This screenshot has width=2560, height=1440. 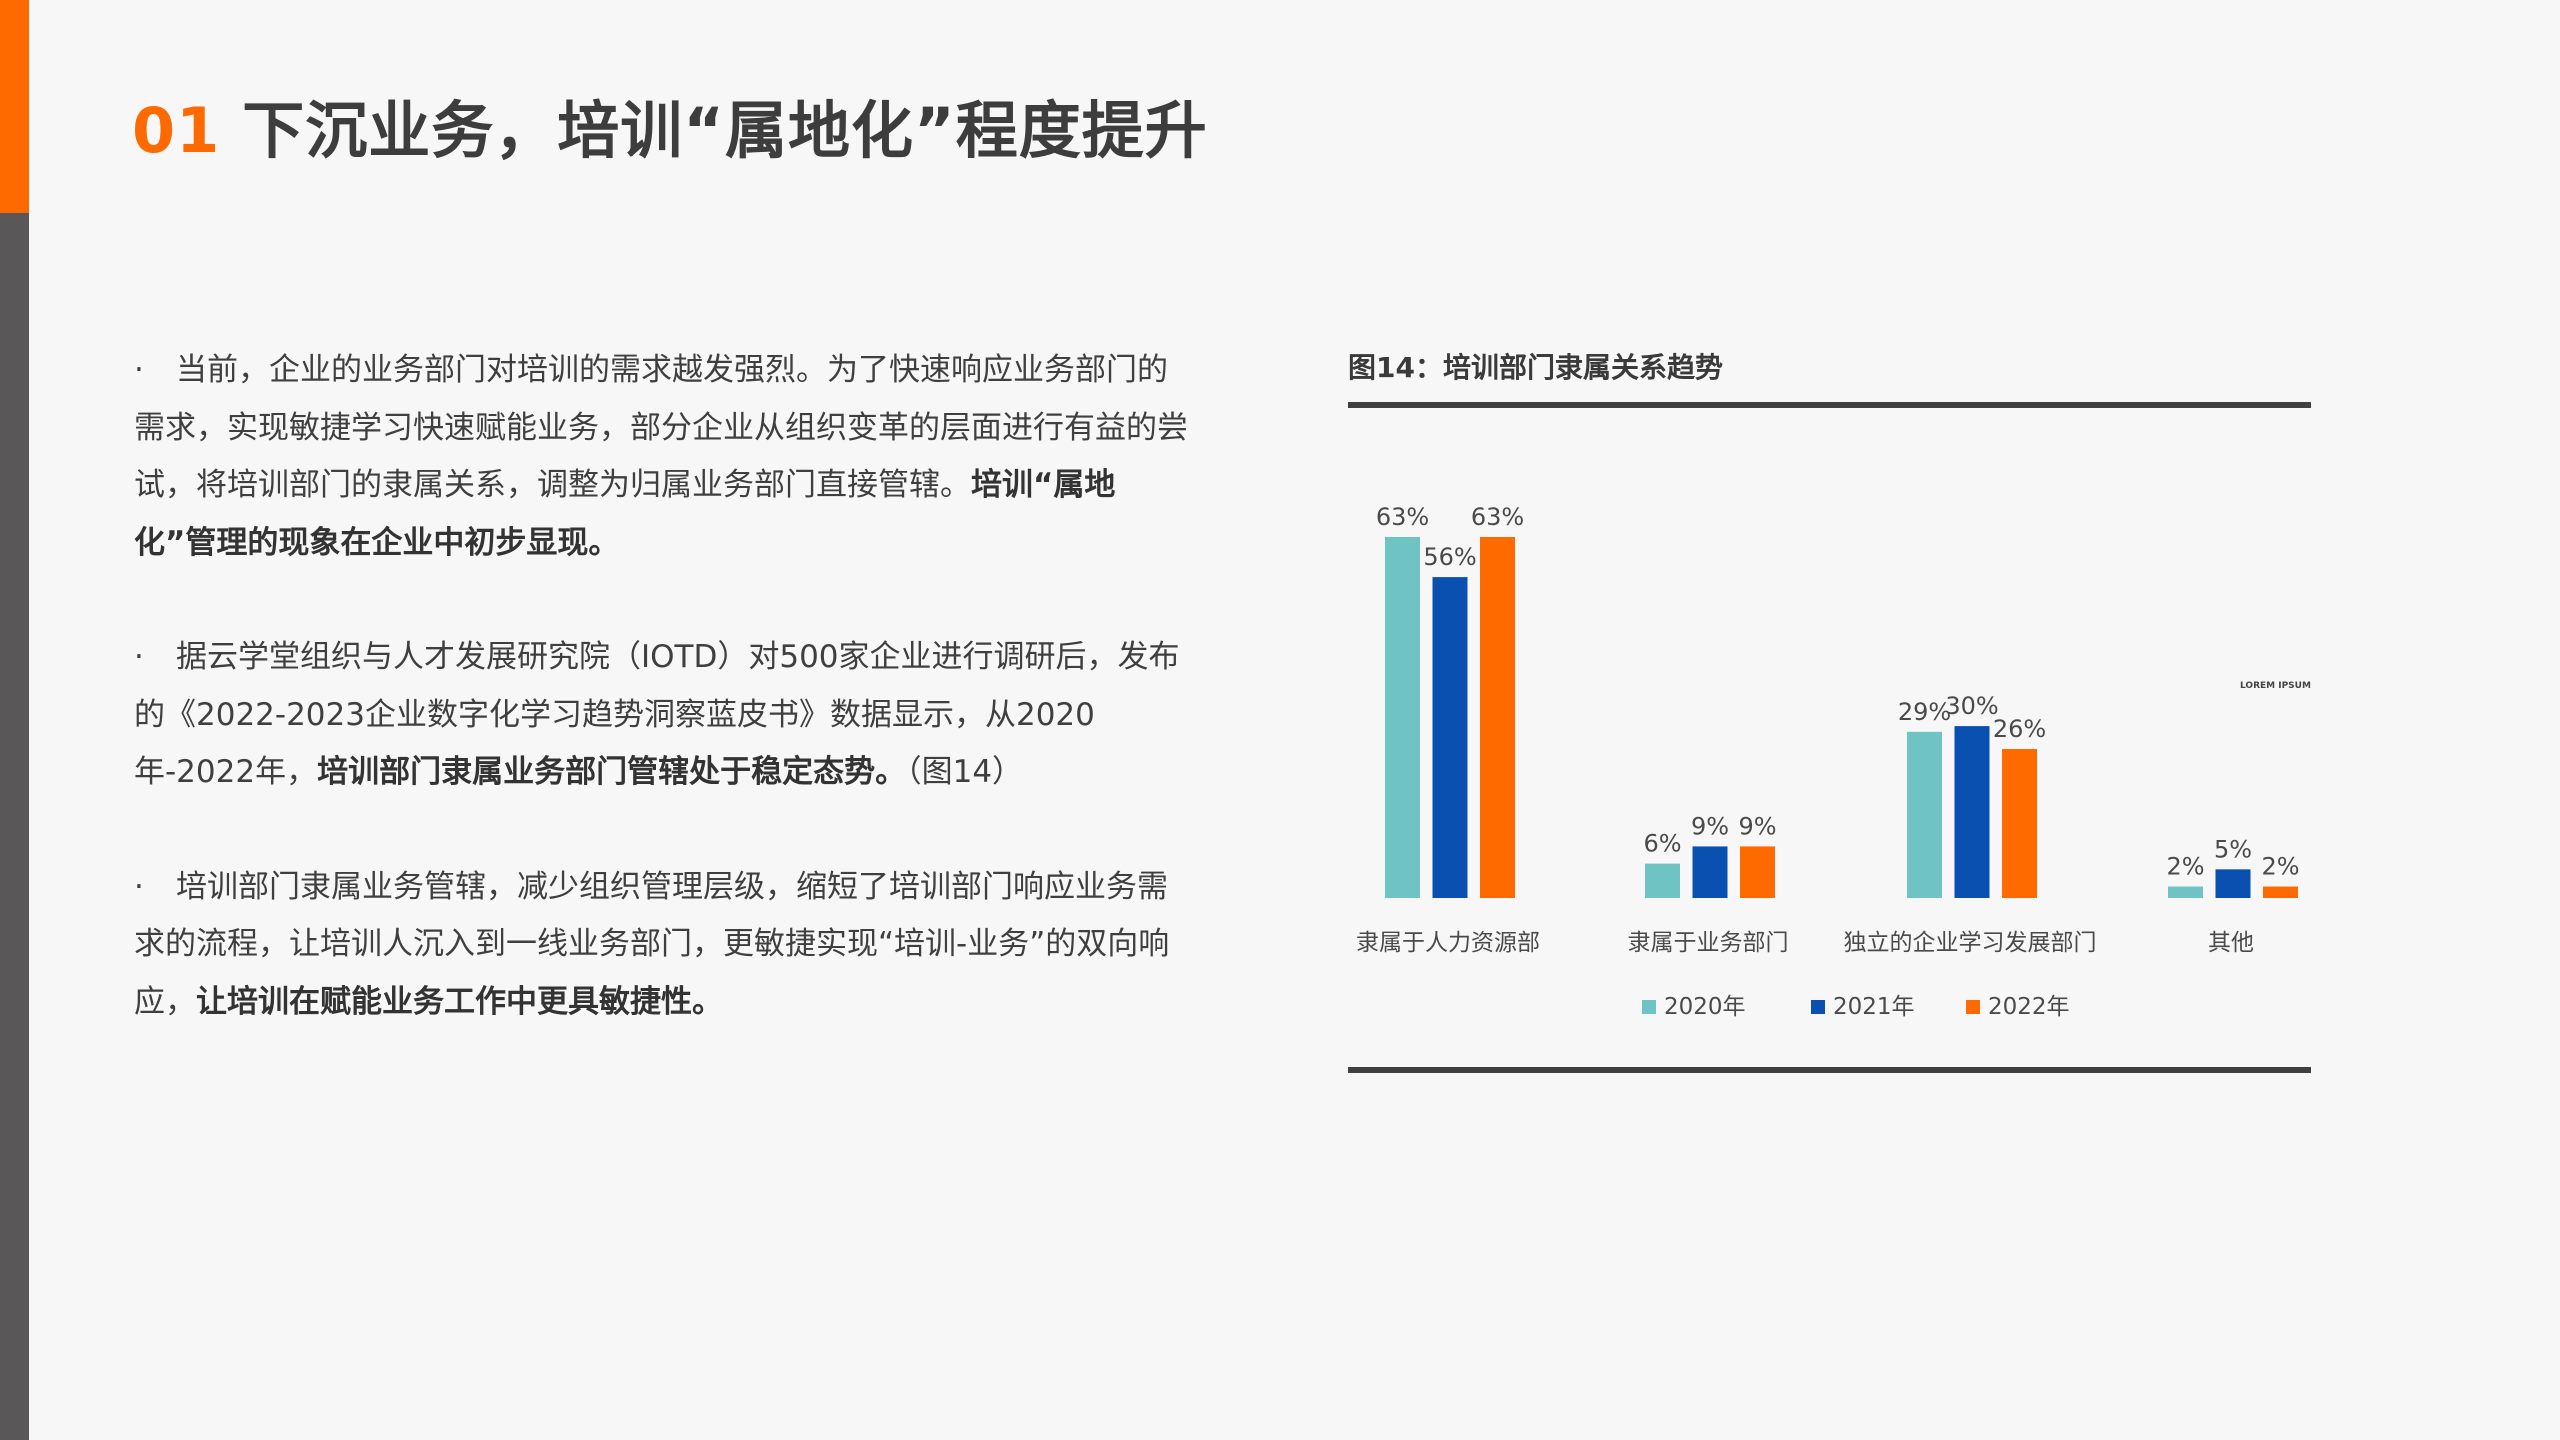 What do you see at coordinates (725, 130) in the screenshot?
I see `title-text: 下沉业务，培训“属地化”程度提升` at bounding box center [725, 130].